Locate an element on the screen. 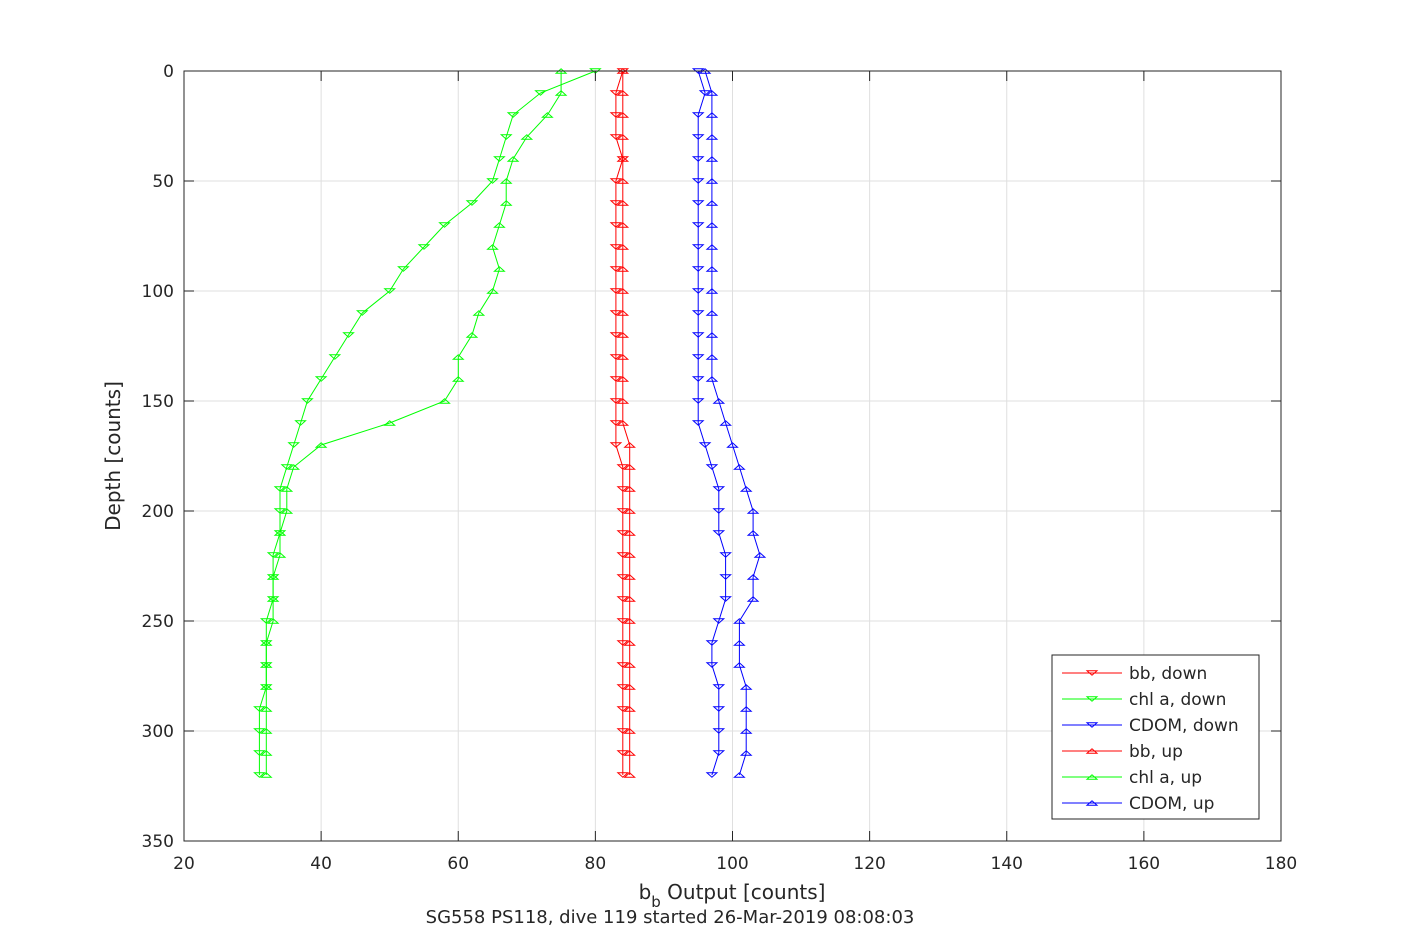 The image size is (1417, 945). legend-label: CDOM, down is located at coordinates (1184, 726).